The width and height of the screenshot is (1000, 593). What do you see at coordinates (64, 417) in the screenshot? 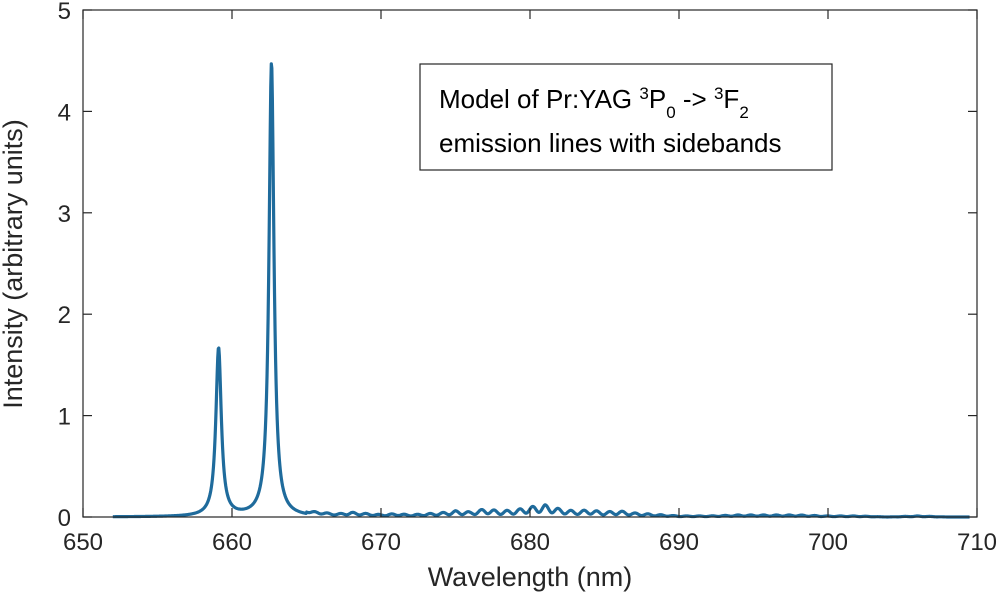
I see `y-tick-label: 1` at bounding box center [64, 417].